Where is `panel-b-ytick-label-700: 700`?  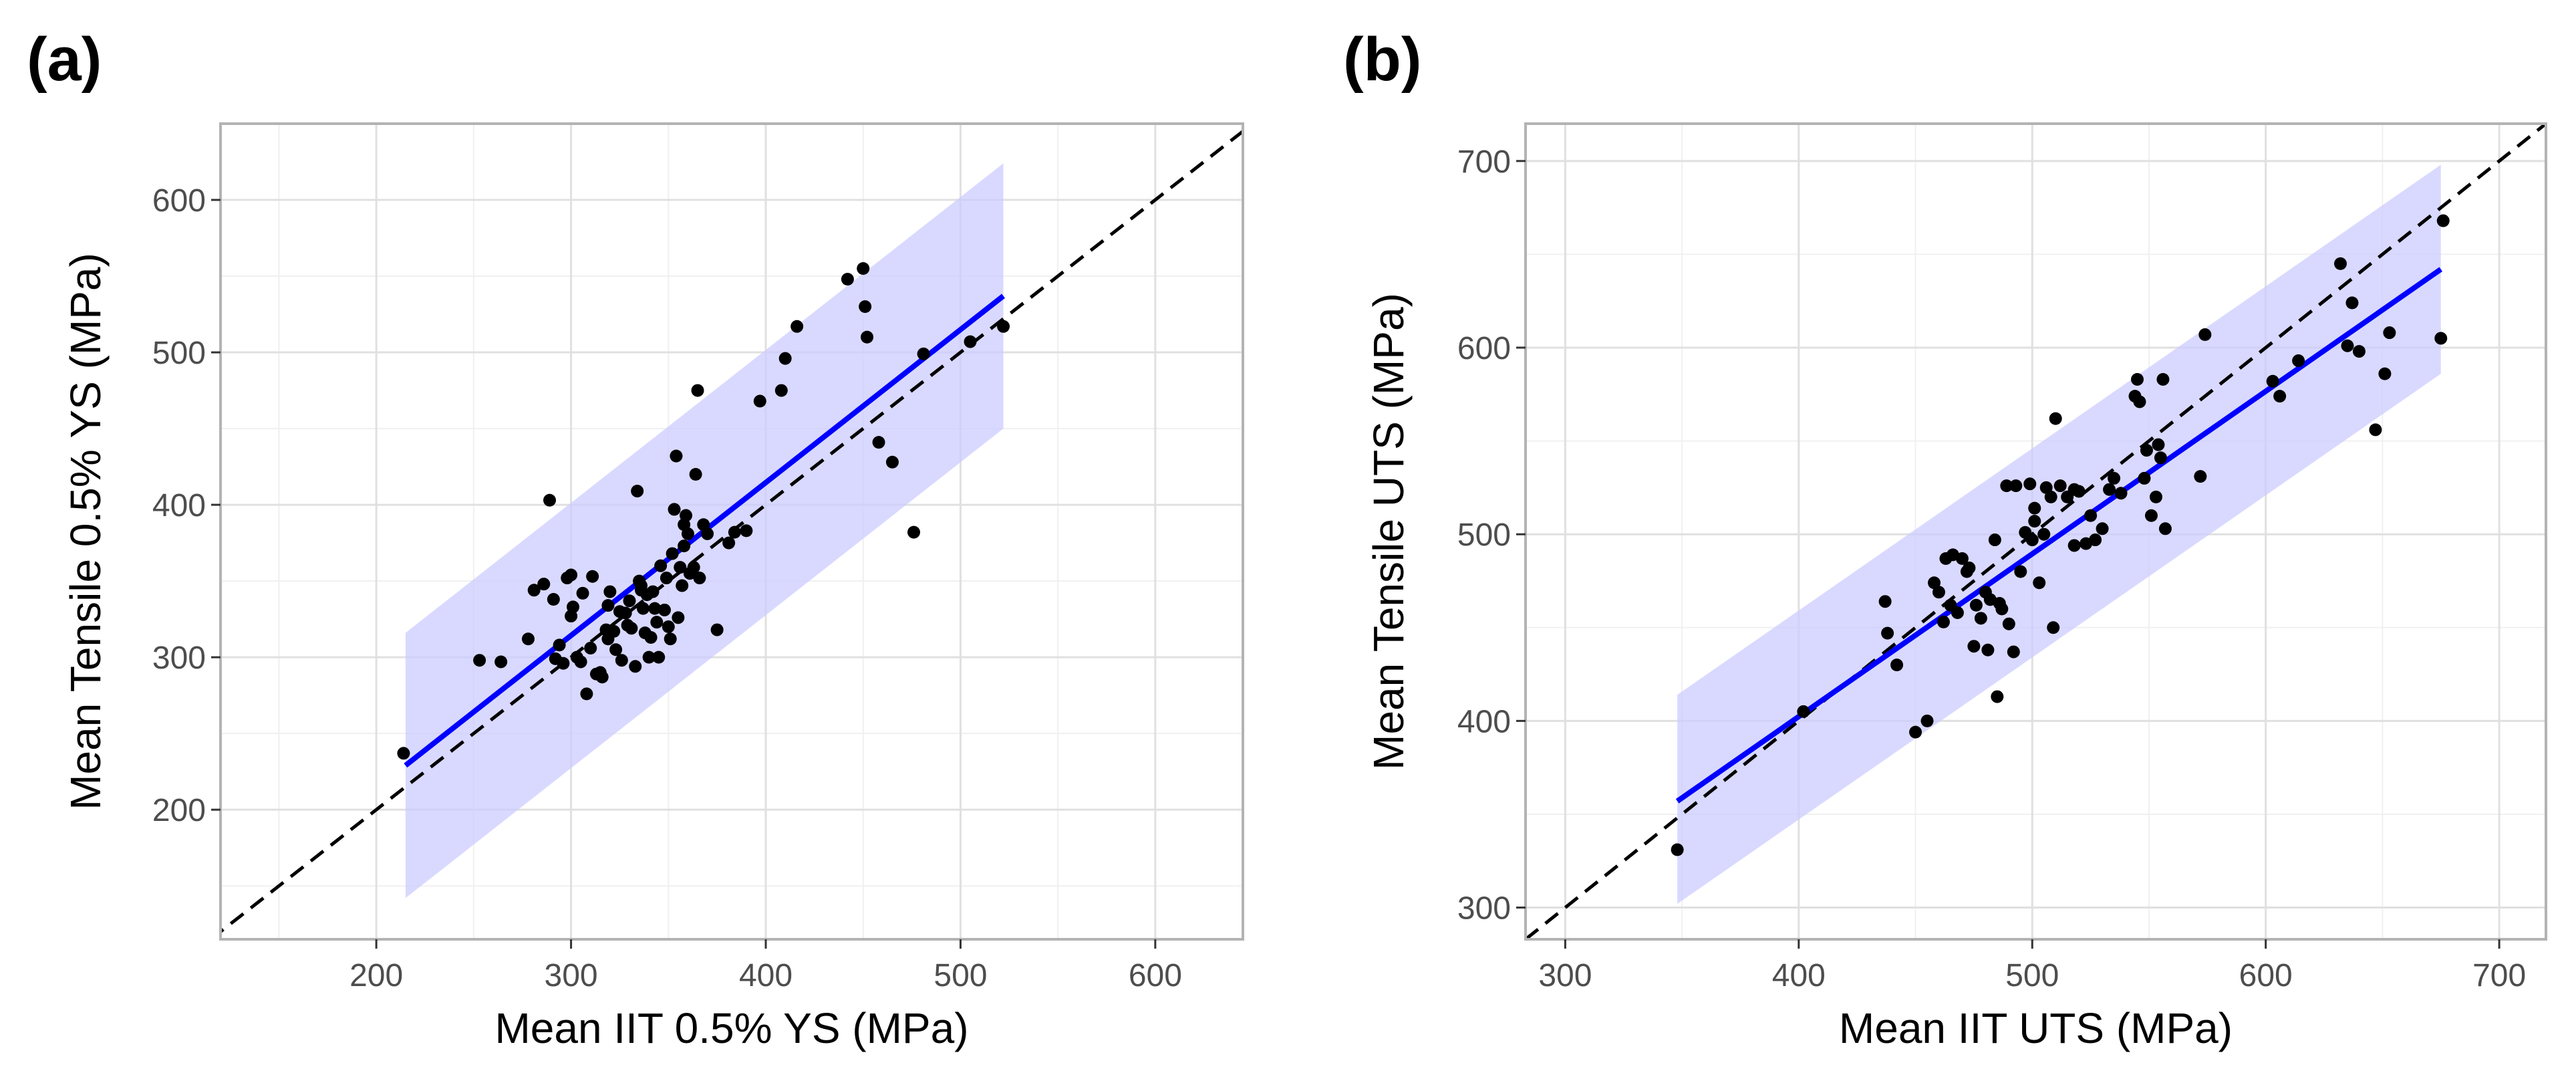
panel-b-ytick-label-700: 700 is located at coordinates (1484, 162).